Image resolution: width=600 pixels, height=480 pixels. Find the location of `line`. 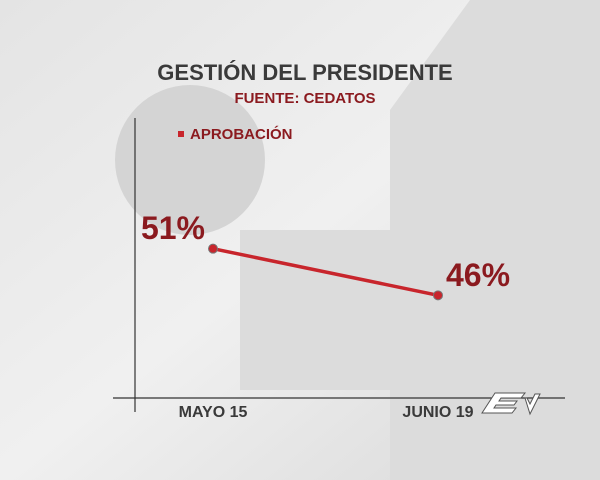

line is located at coordinates (325, 272).